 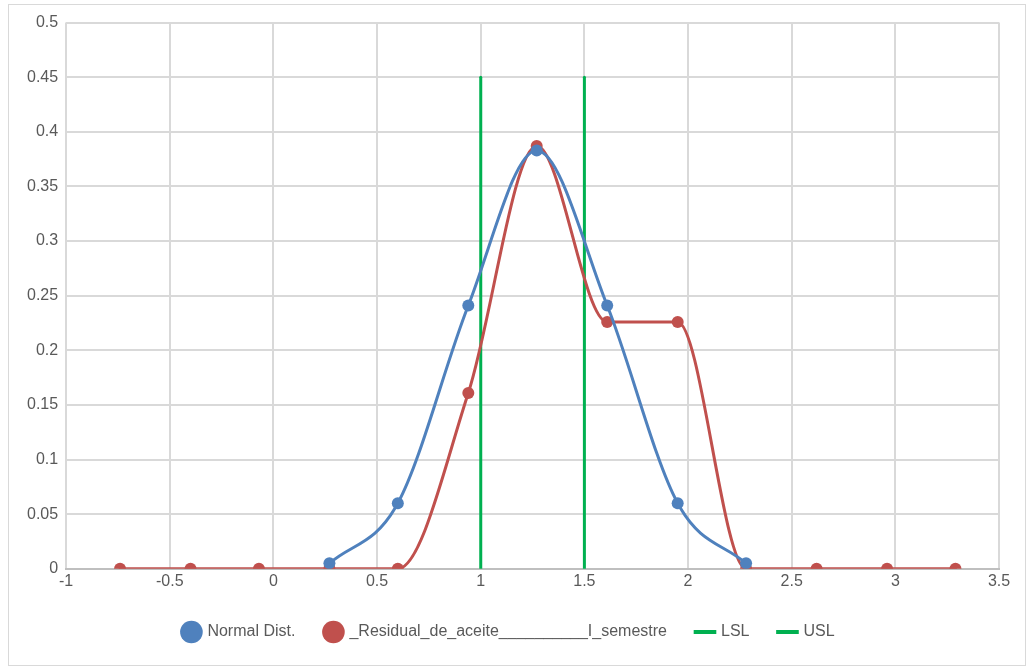 I want to click on x-tick-label: 0, so click(x=273, y=580).